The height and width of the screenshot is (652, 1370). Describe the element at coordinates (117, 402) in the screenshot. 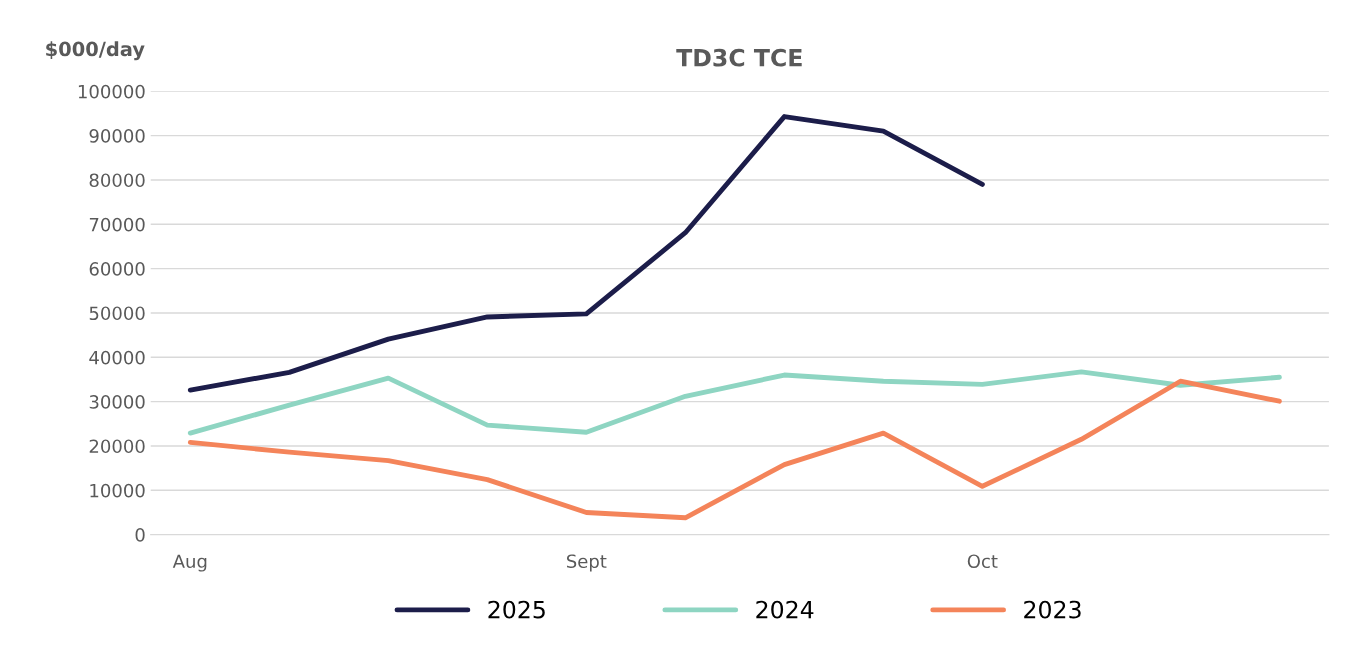

I see `y-tick-label: 30000` at that location.